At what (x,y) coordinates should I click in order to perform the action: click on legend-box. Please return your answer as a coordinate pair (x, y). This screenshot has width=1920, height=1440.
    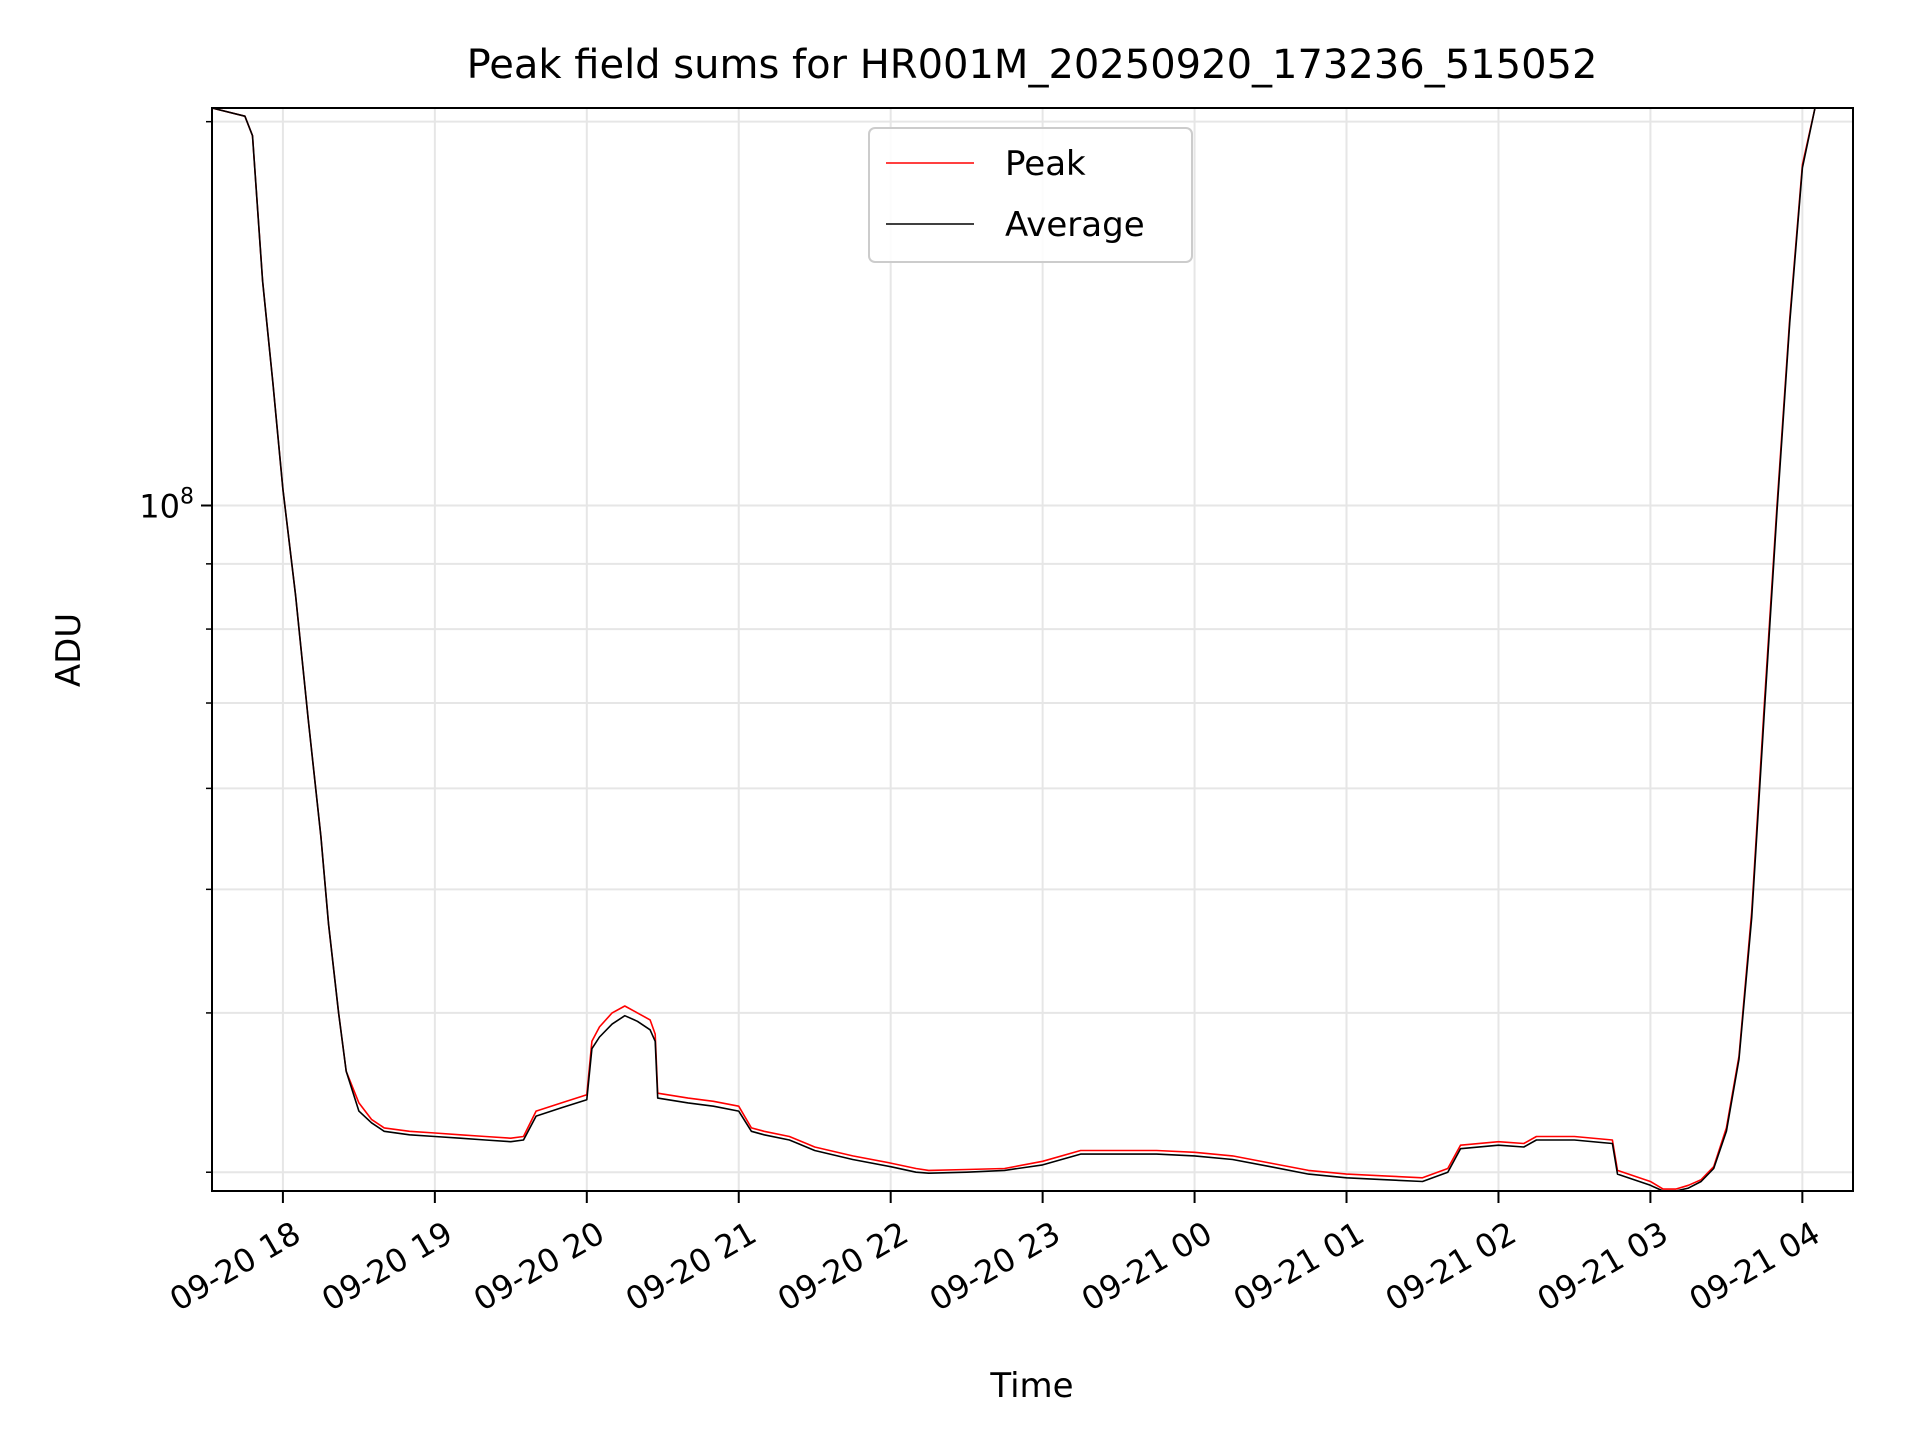
    Looking at the image, I should click on (1030, 195).